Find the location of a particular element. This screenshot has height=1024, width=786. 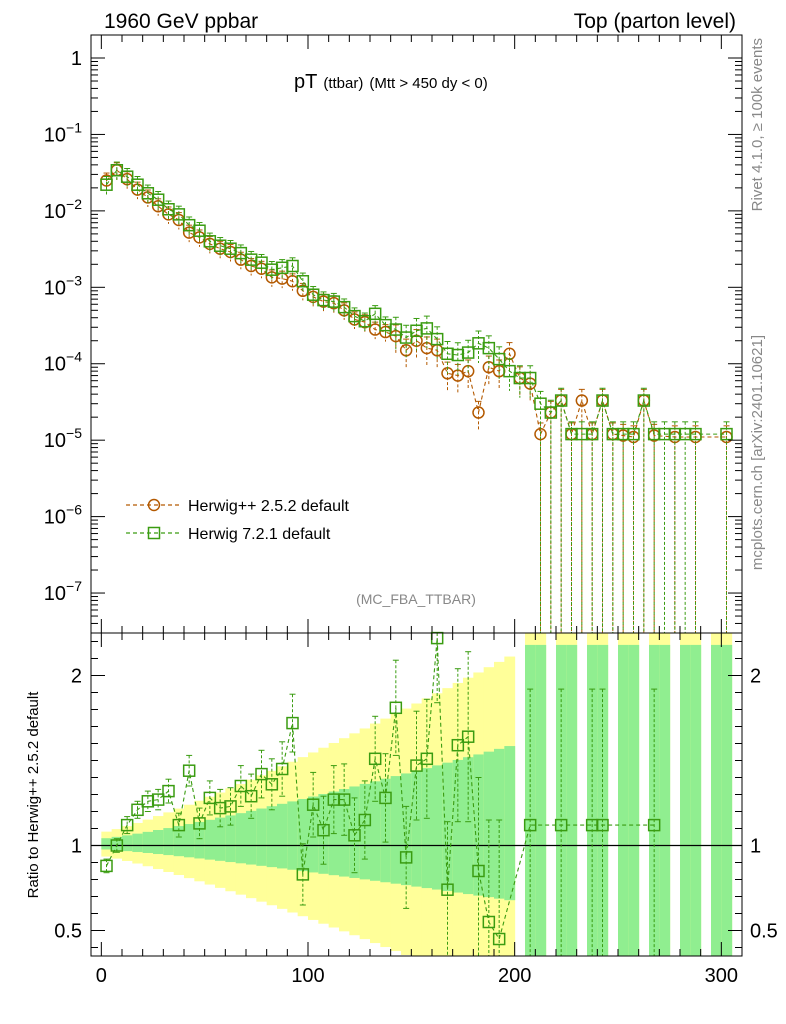

ratio-ylabel: Ratio to Herwig++ 2.5.2 default is located at coordinates (33, 795).